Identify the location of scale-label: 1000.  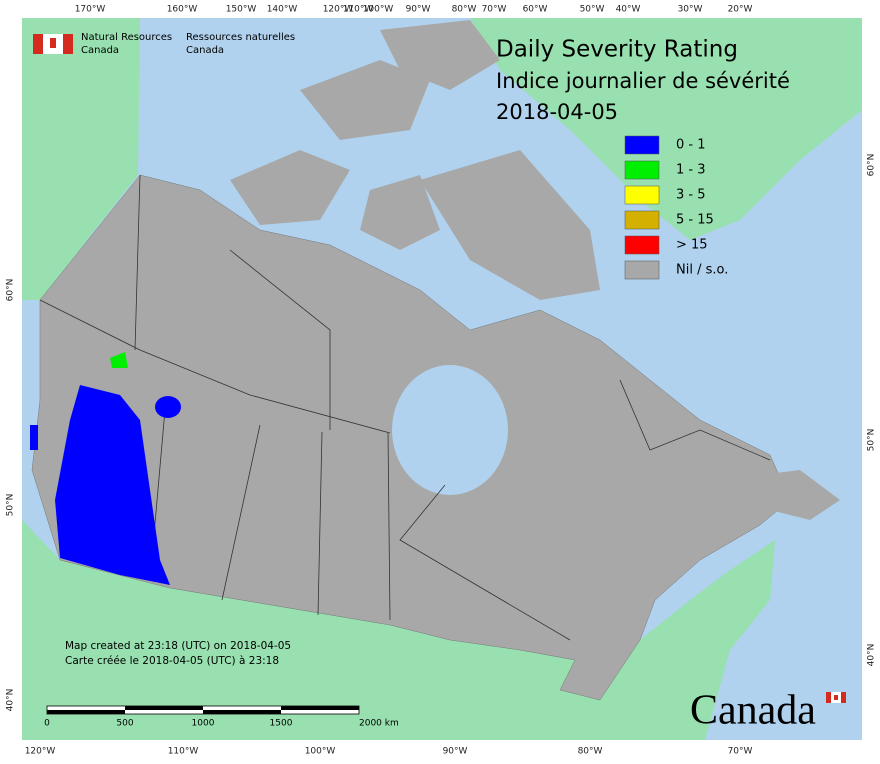
(203, 724).